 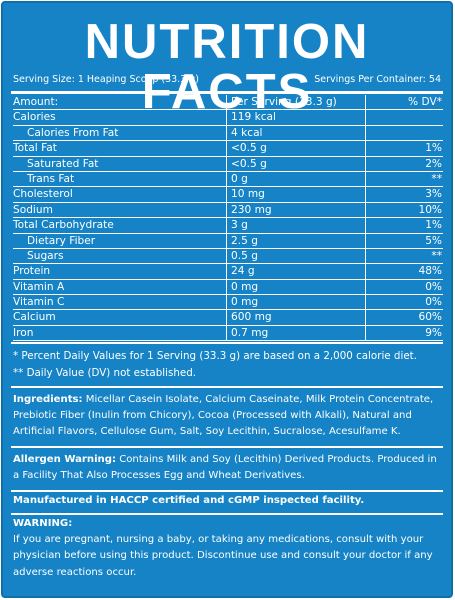 What do you see at coordinates (63, 163) in the screenshot?
I see `nutrient-name: Saturated Fat` at bounding box center [63, 163].